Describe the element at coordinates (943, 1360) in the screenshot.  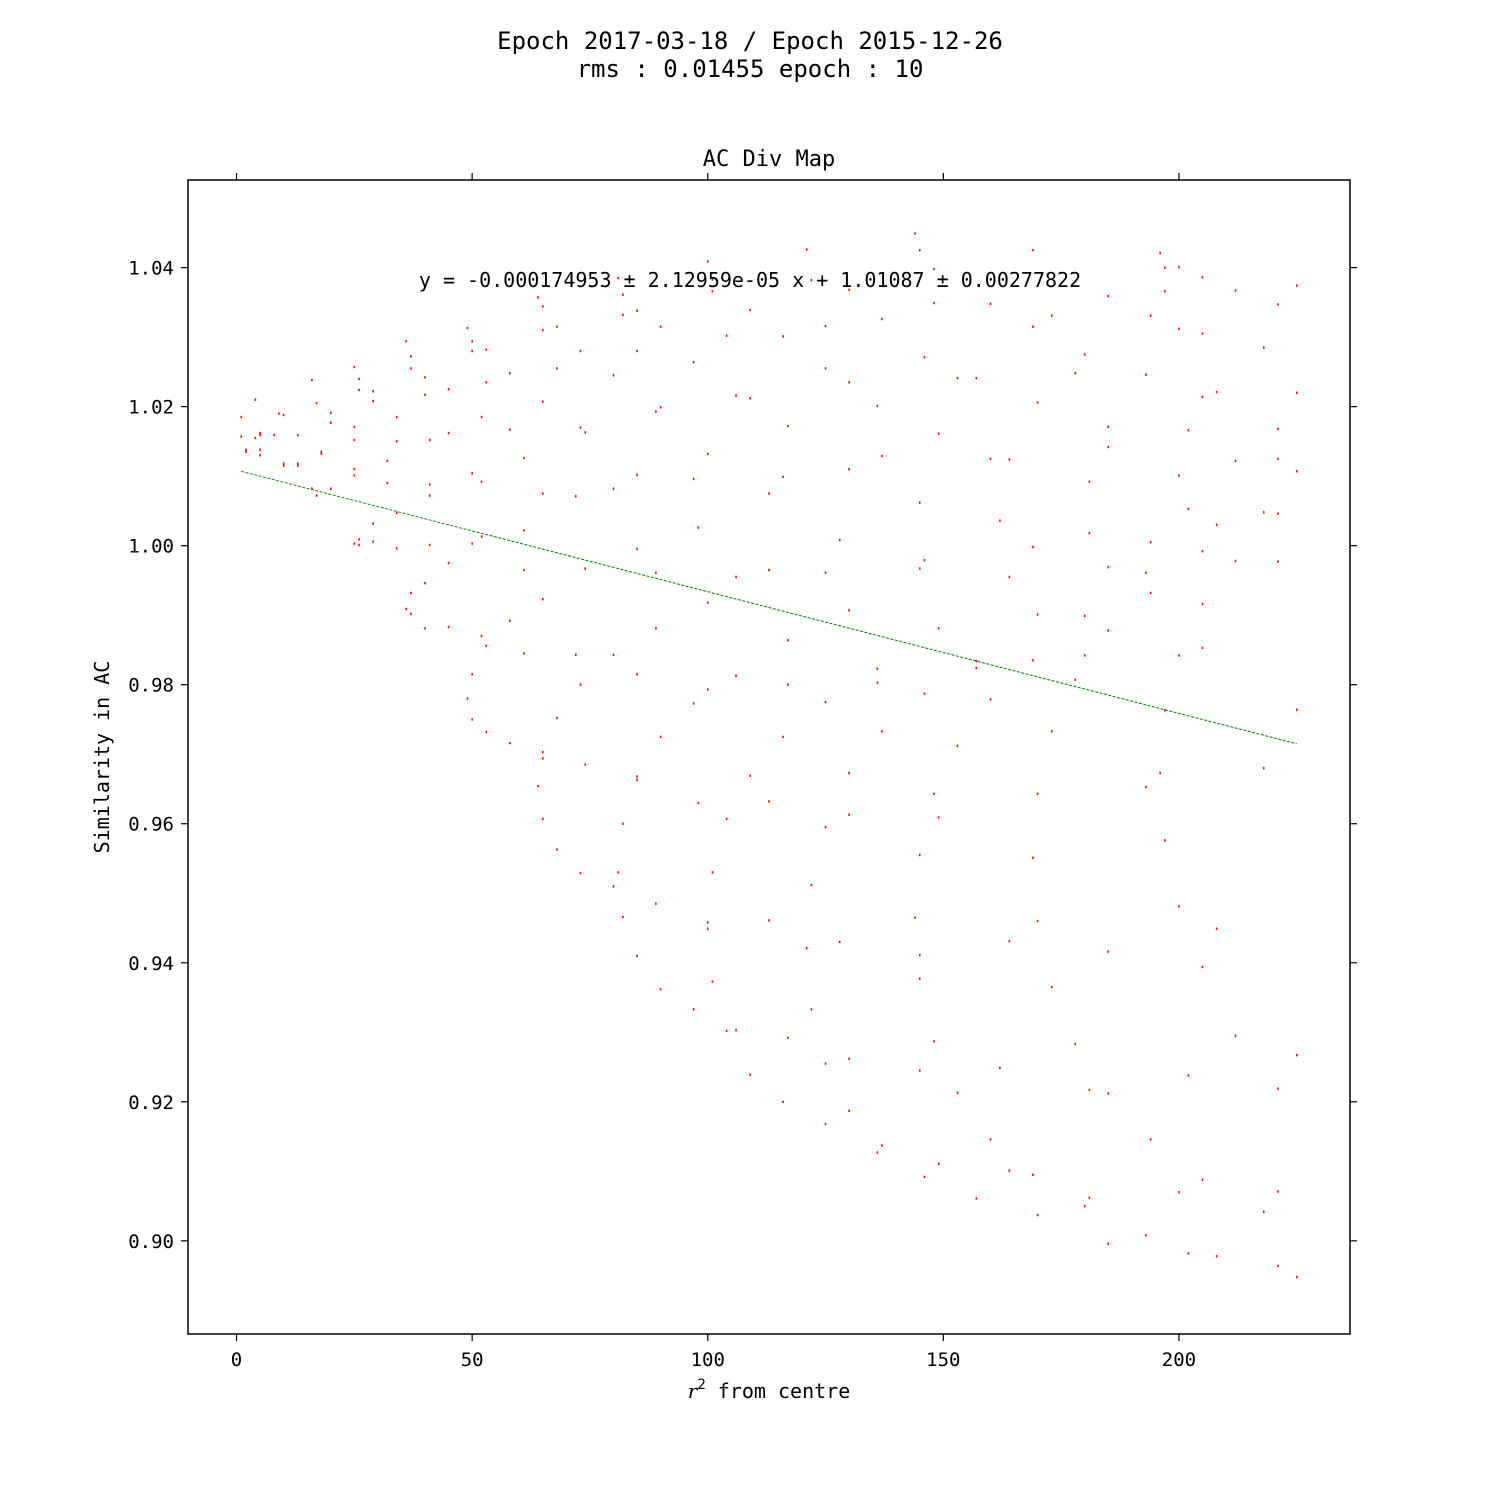
I see `x-tick-label: 150` at that location.